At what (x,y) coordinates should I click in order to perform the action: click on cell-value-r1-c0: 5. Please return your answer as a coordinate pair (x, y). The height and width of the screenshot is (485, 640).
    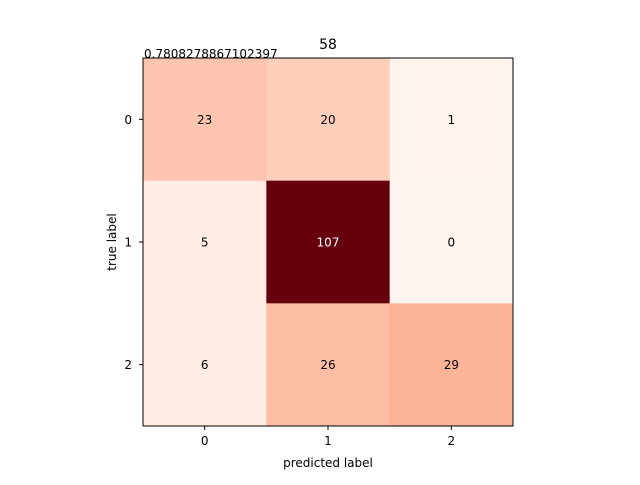
    Looking at the image, I should click on (205, 243).